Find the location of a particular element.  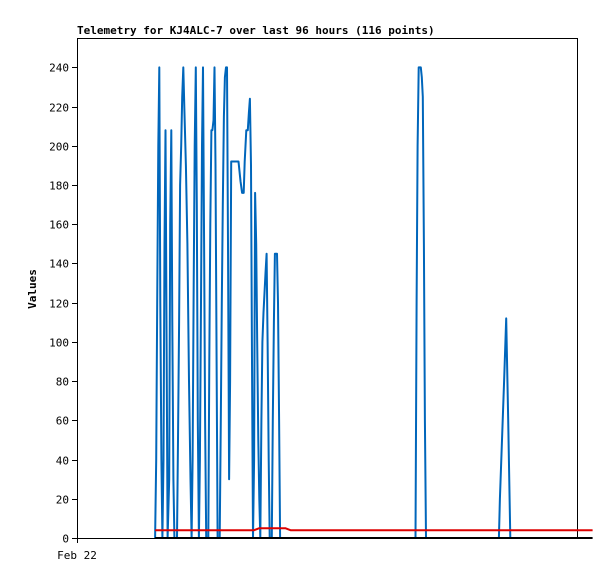

y-tick-label: 0 is located at coordinates (65, 539).